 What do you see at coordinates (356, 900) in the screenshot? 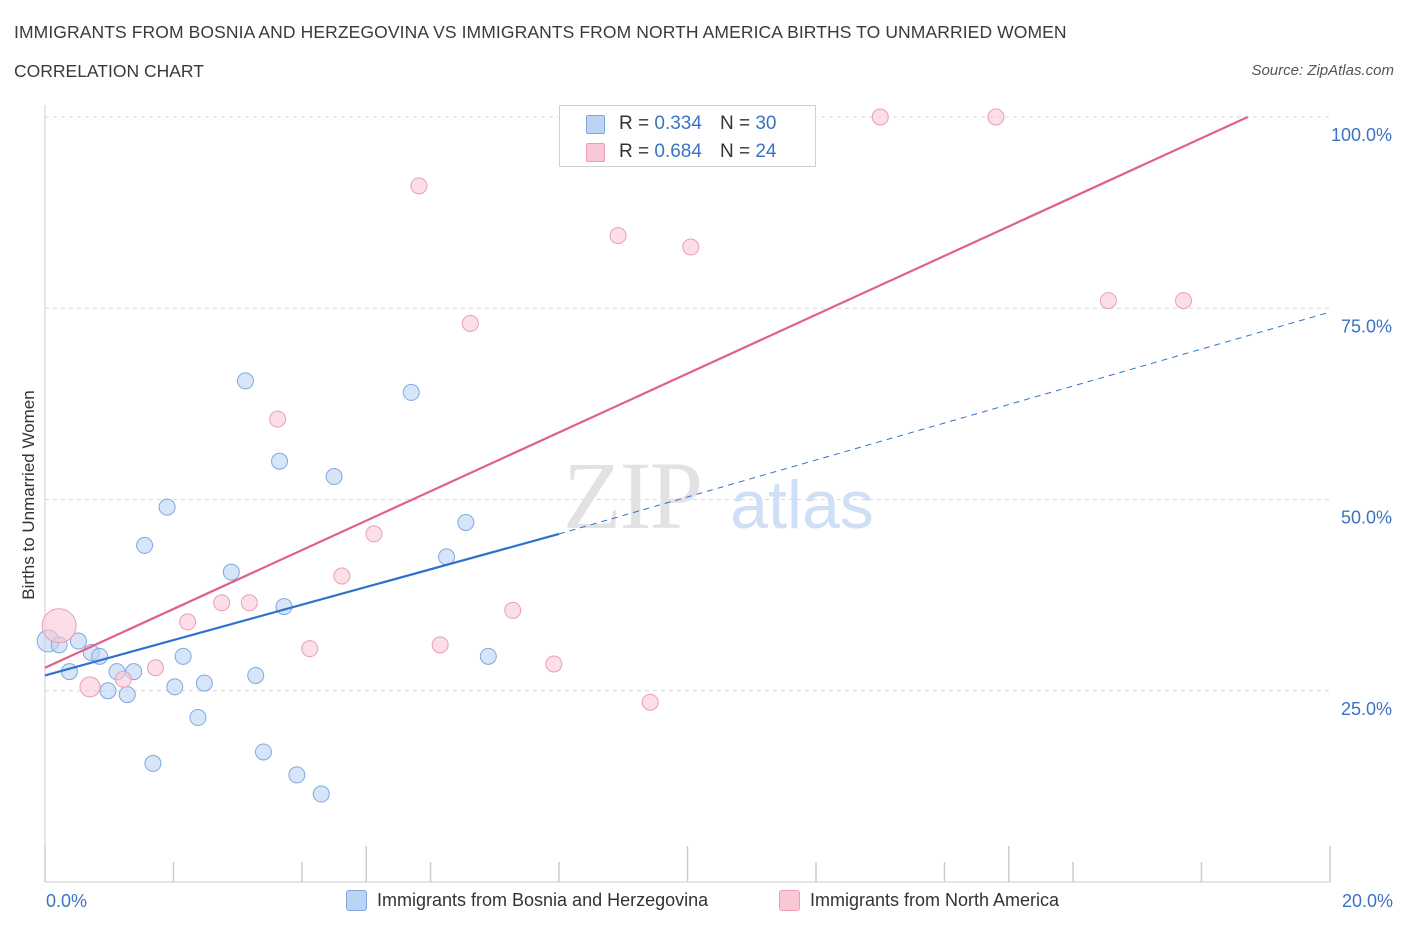
I see `series-swatch-blue` at bounding box center [356, 900].